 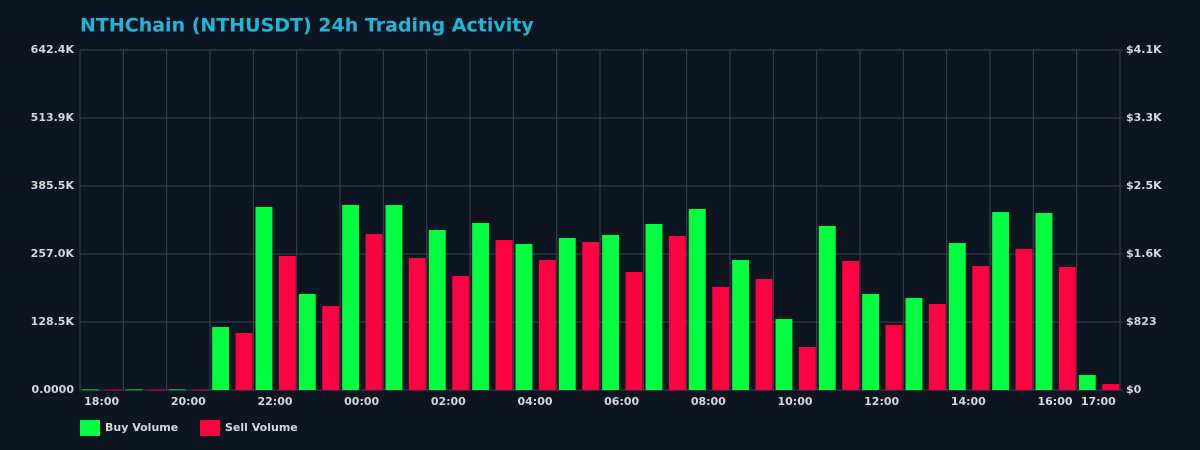 I want to click on y2-tick-label: $3.3K, so click(x=1144, y=117).